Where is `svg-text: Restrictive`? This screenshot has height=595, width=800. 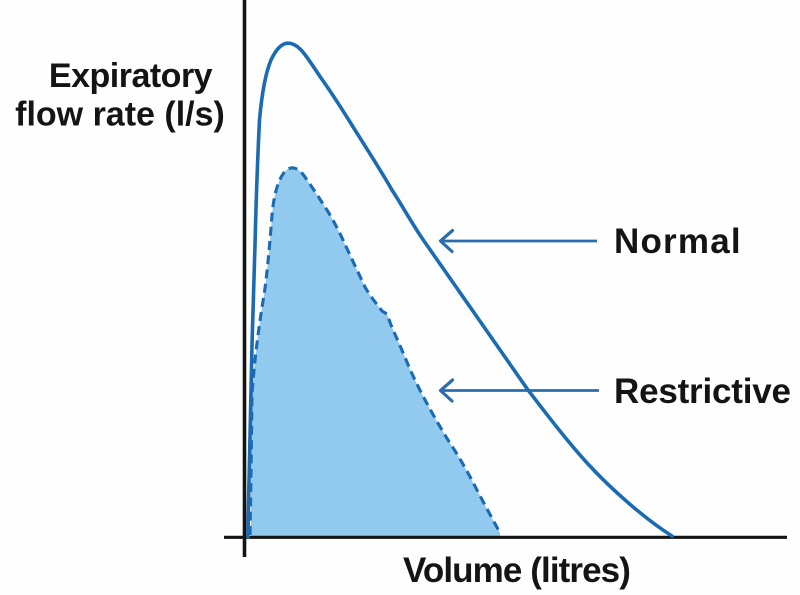
svg-text: Restrictive is located at coordinates (702, 391).